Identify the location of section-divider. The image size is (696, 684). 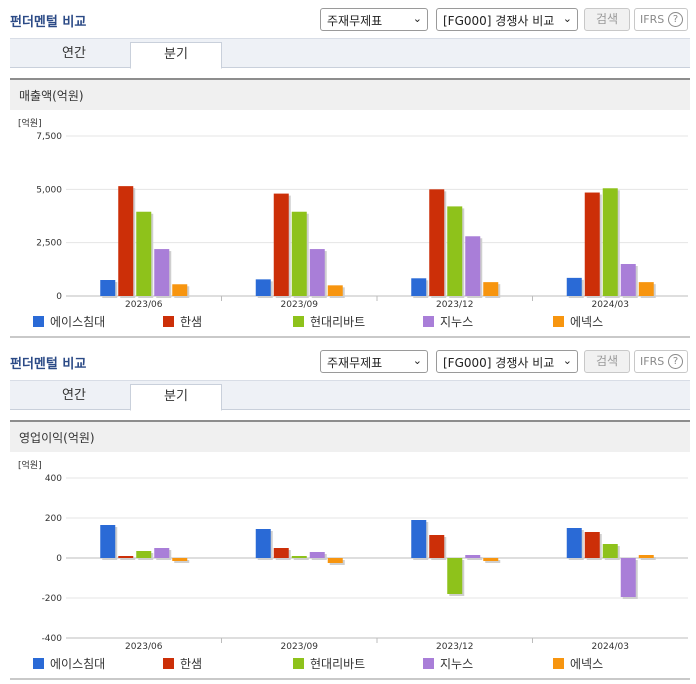
(350, 679).